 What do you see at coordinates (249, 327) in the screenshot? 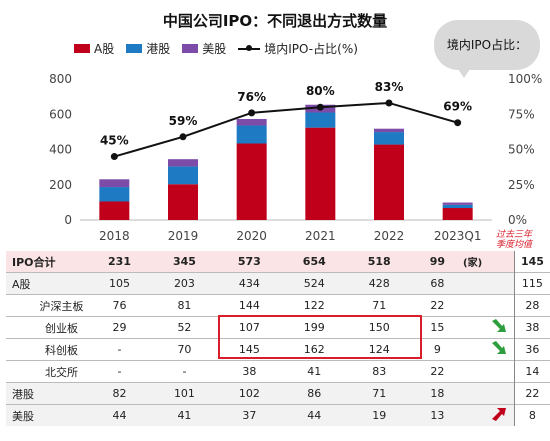
I see `table-cell: 107` at bounding box center [249, 327].